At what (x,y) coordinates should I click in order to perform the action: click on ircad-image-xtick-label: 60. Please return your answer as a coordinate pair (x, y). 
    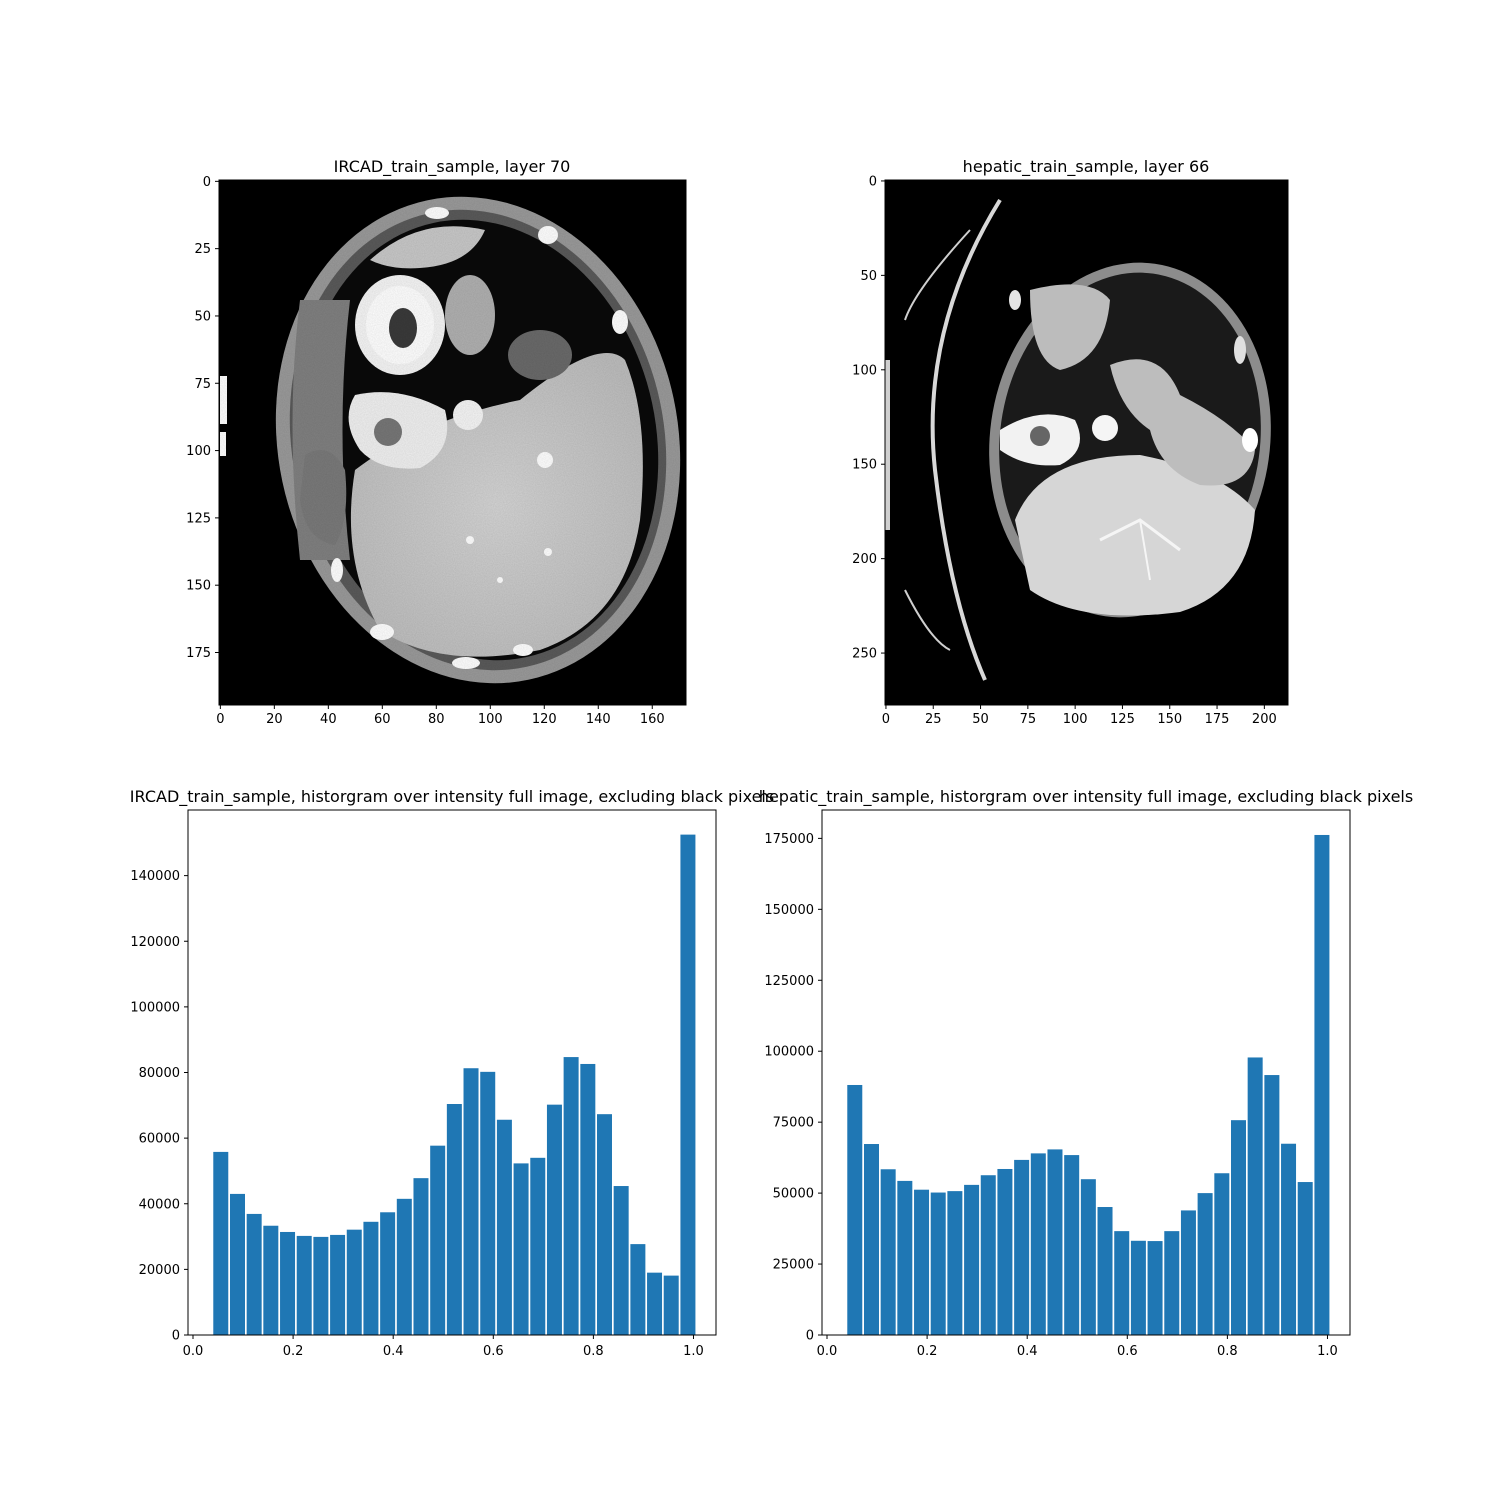
    Looking at the image, I should click on (382, 719).